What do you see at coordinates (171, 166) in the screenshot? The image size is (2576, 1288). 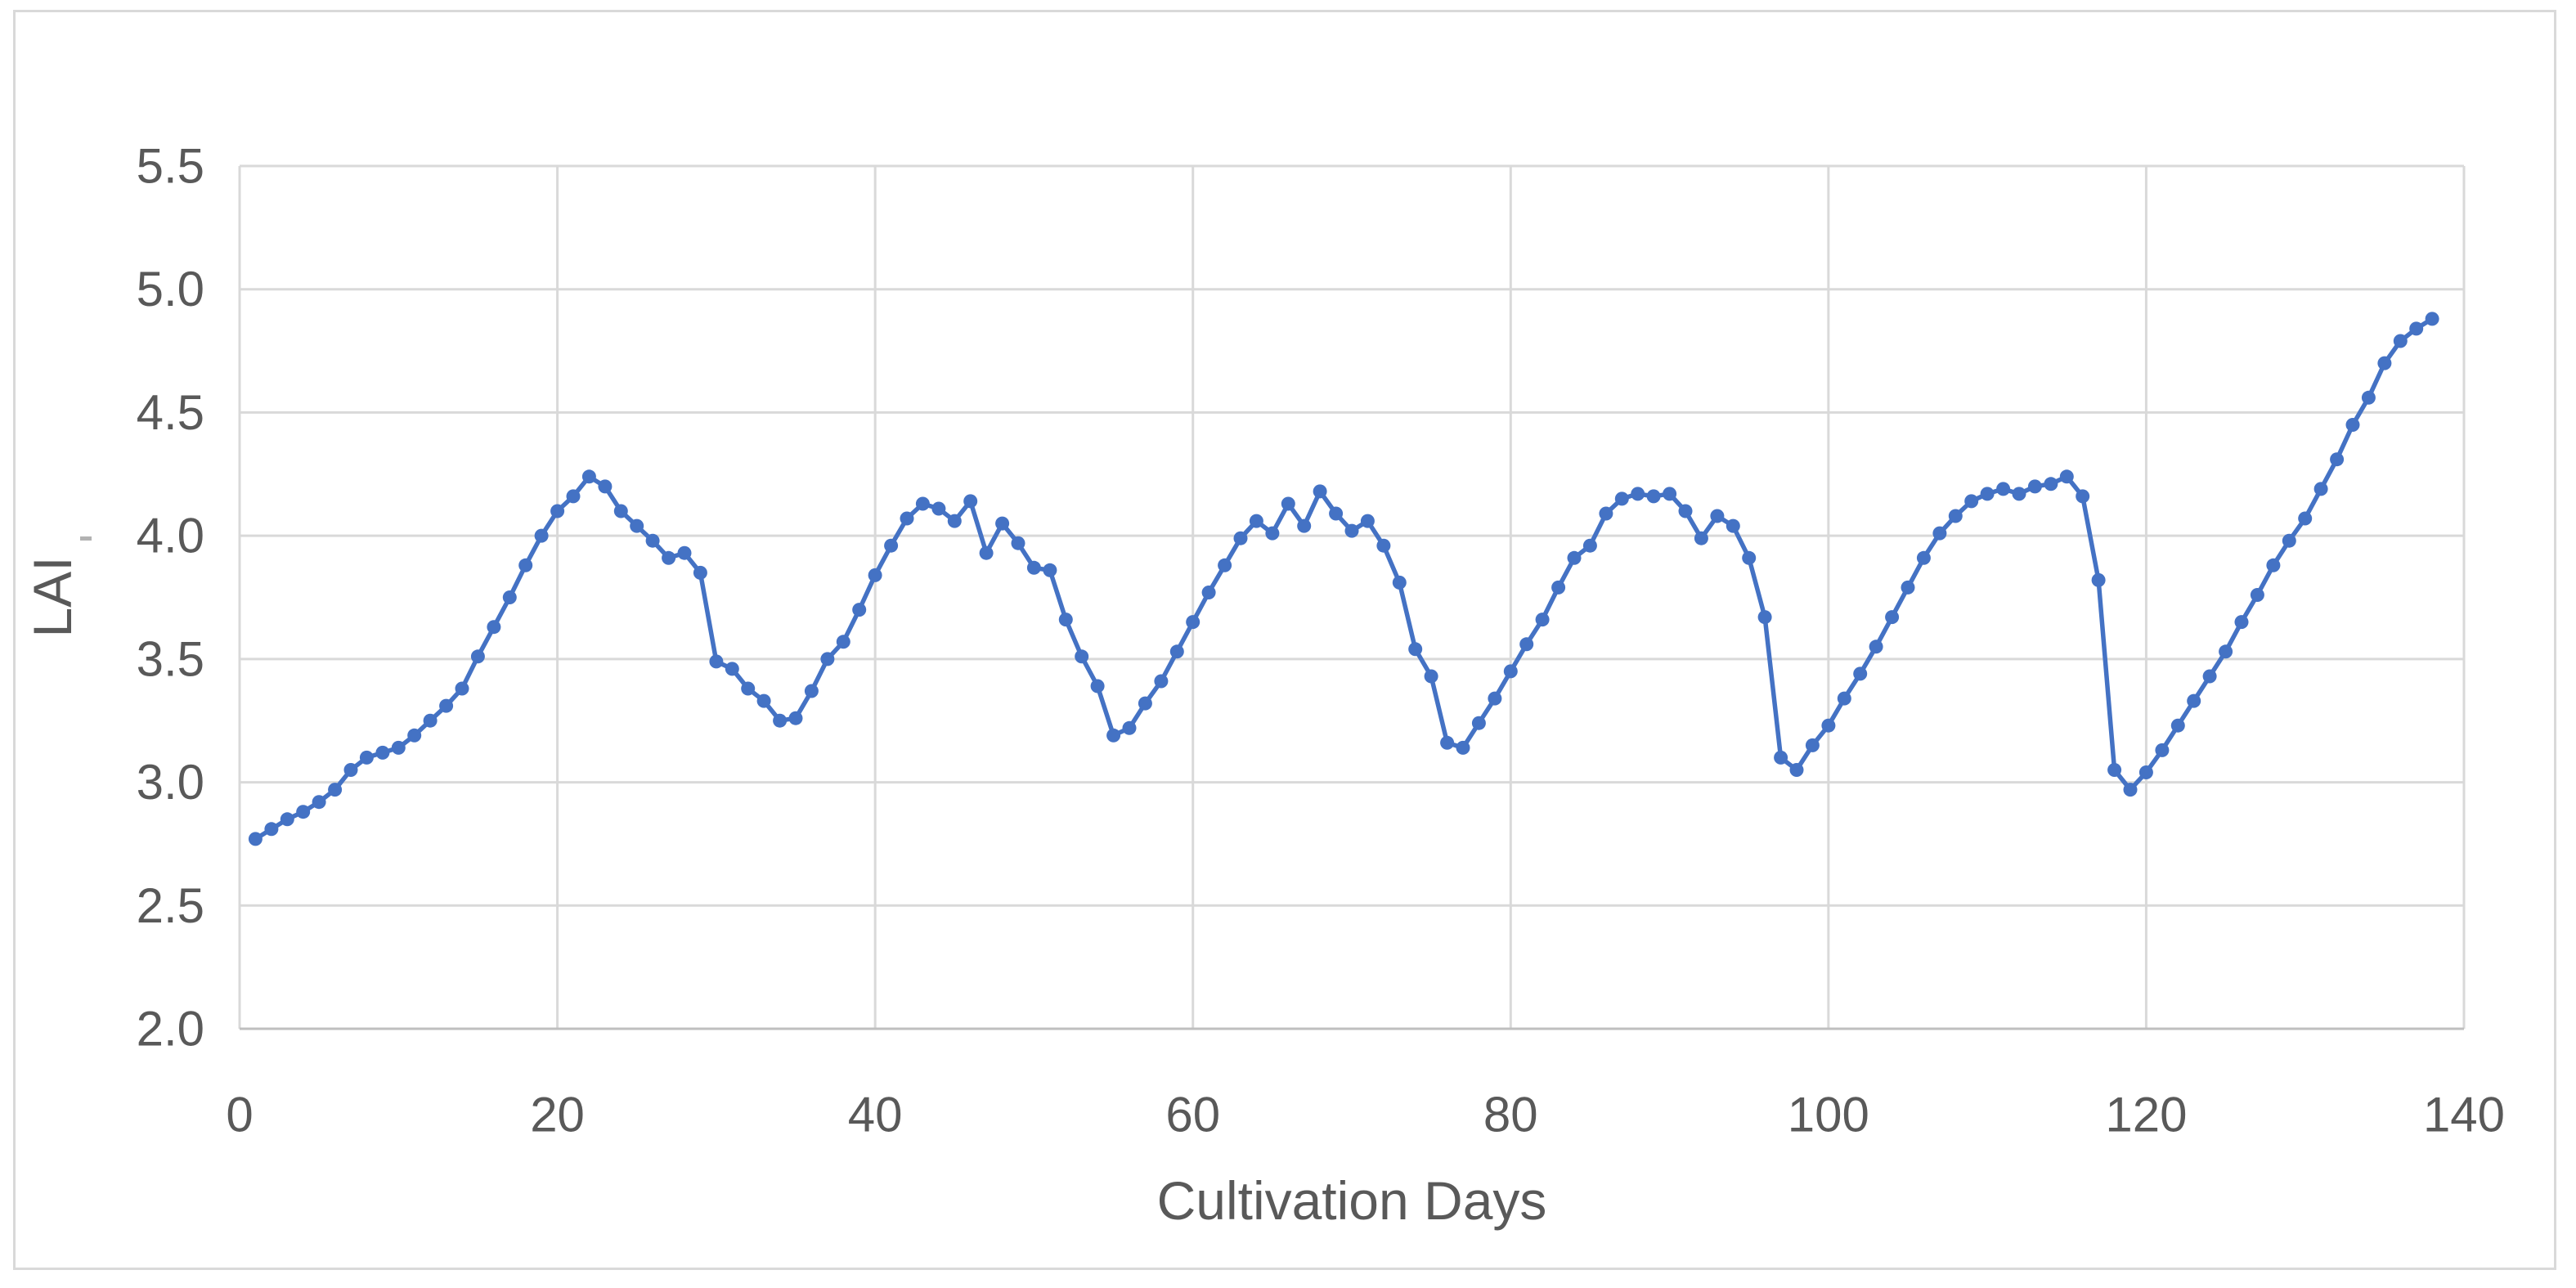 I see `y-tick-label: 5.5` at bounding box center [171, 166].